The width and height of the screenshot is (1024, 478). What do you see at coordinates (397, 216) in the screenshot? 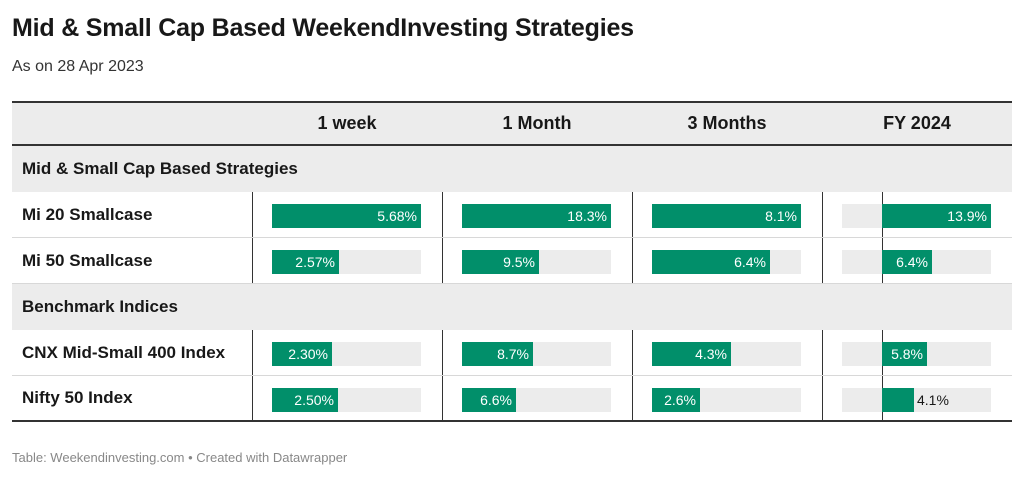
I see `bar-value-label: 5.68%` at bounding box center [397, 216].